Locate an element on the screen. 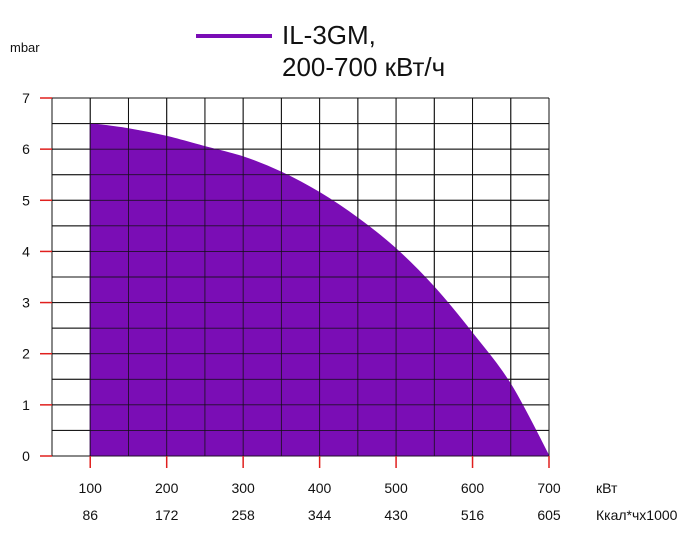 Image resolution: width=700 pixels, height=538 pixels. legend-title: IL-3GM, is located at coordinates (329, 35).